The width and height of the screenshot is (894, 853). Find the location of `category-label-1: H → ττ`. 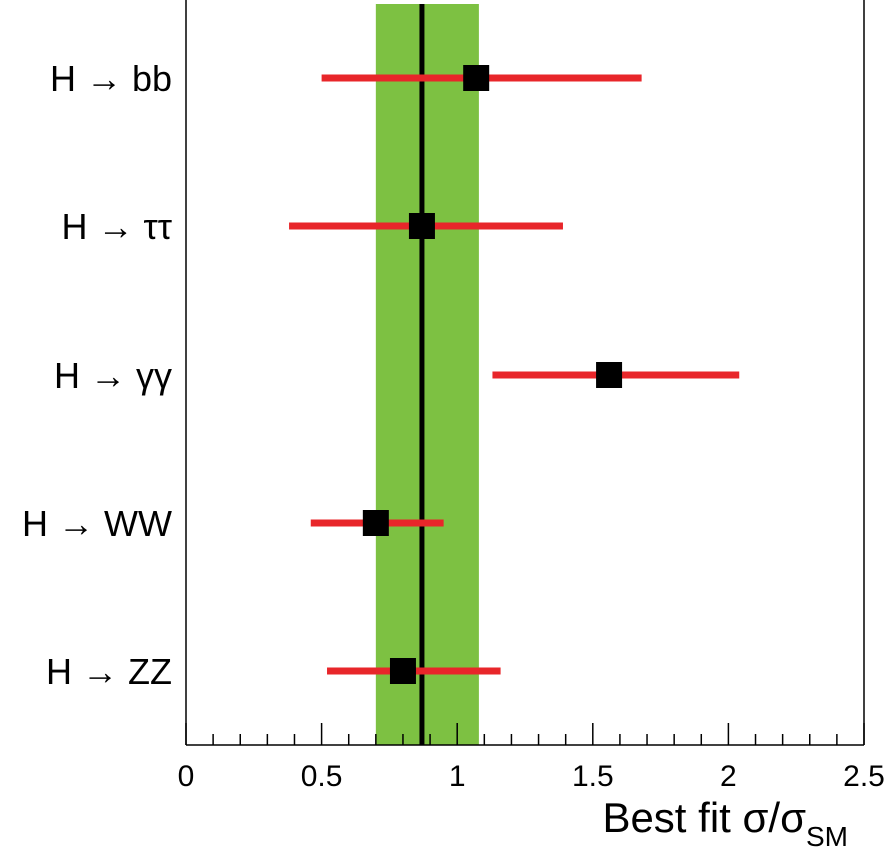

category-label-1: H → ττ is located at coordinates (117, 226).